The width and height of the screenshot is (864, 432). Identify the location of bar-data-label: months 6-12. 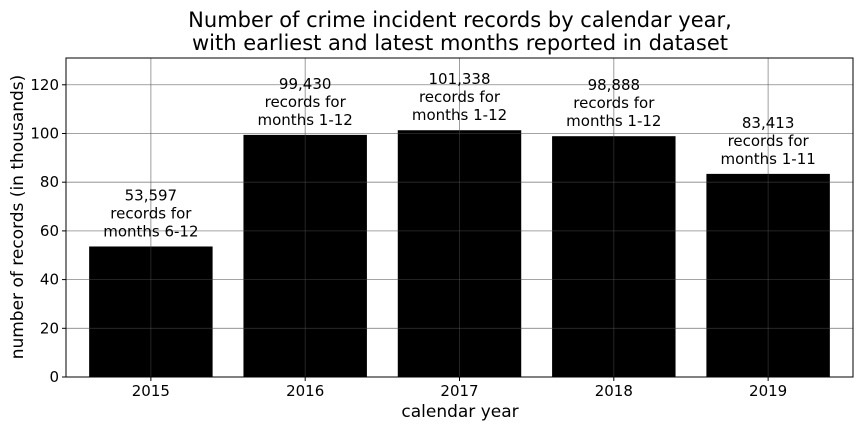
(150, 231).